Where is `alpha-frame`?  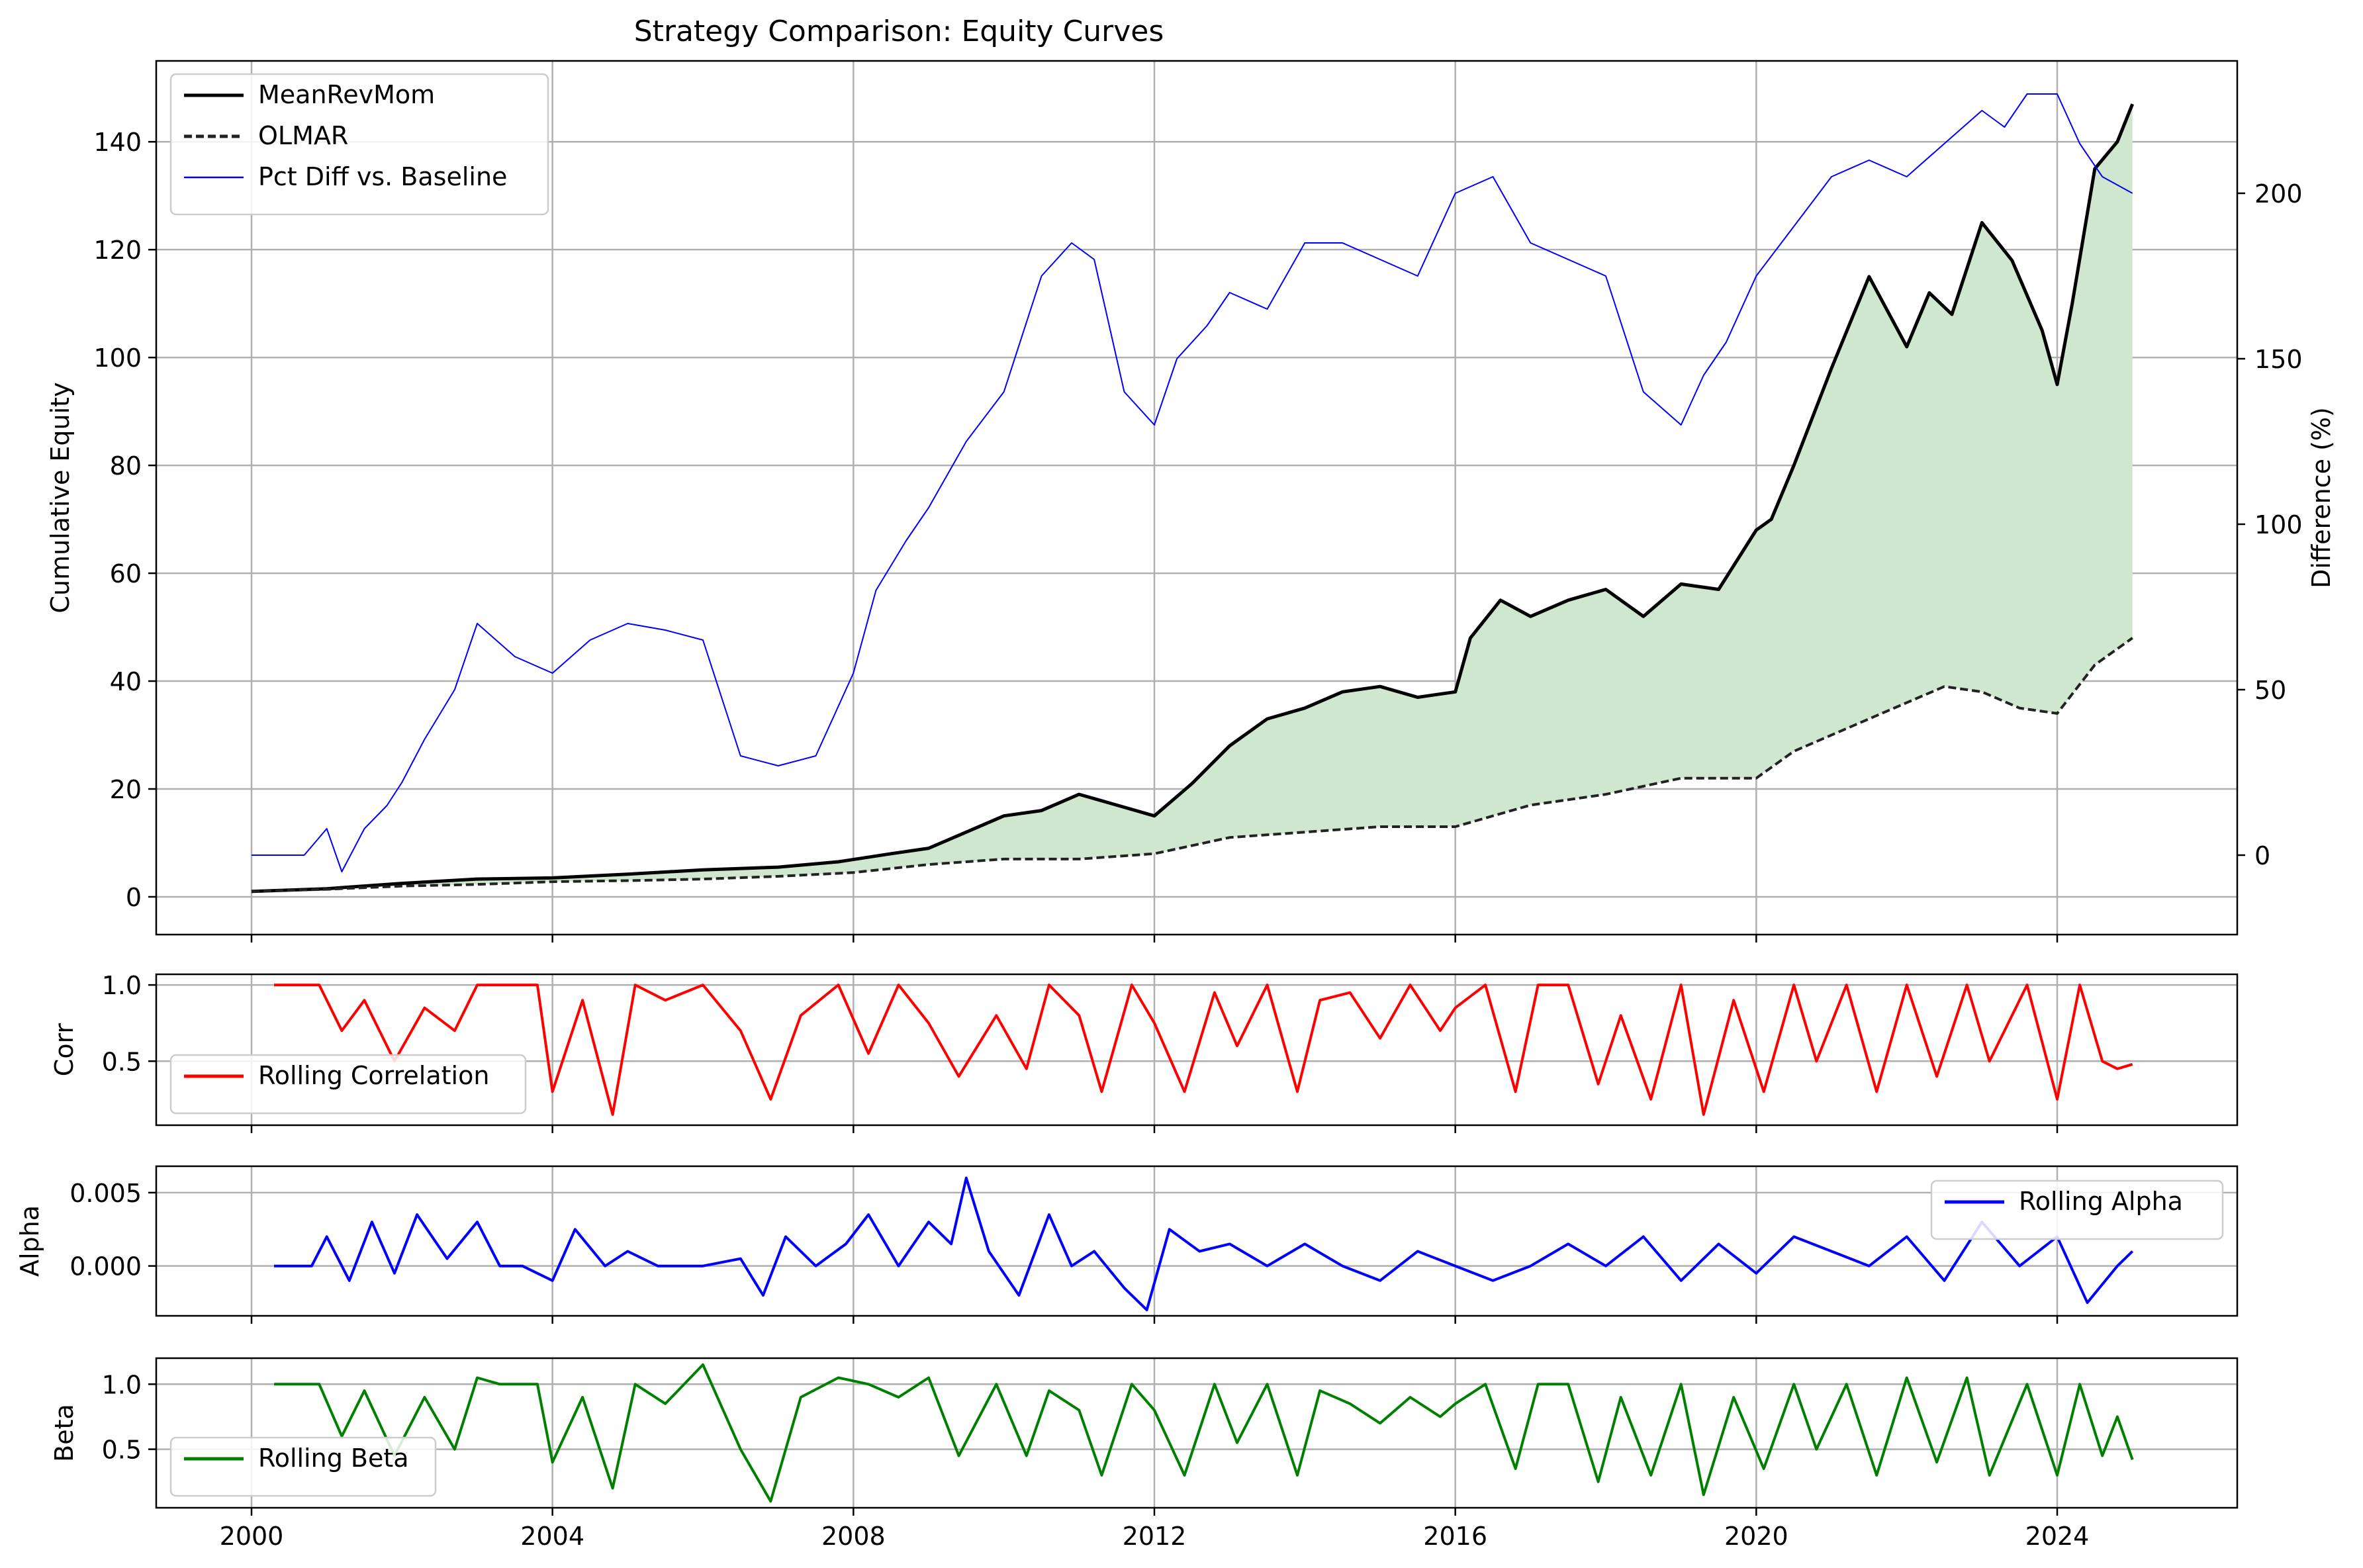
alpha-frame is located at coordinates (1197, 1241).